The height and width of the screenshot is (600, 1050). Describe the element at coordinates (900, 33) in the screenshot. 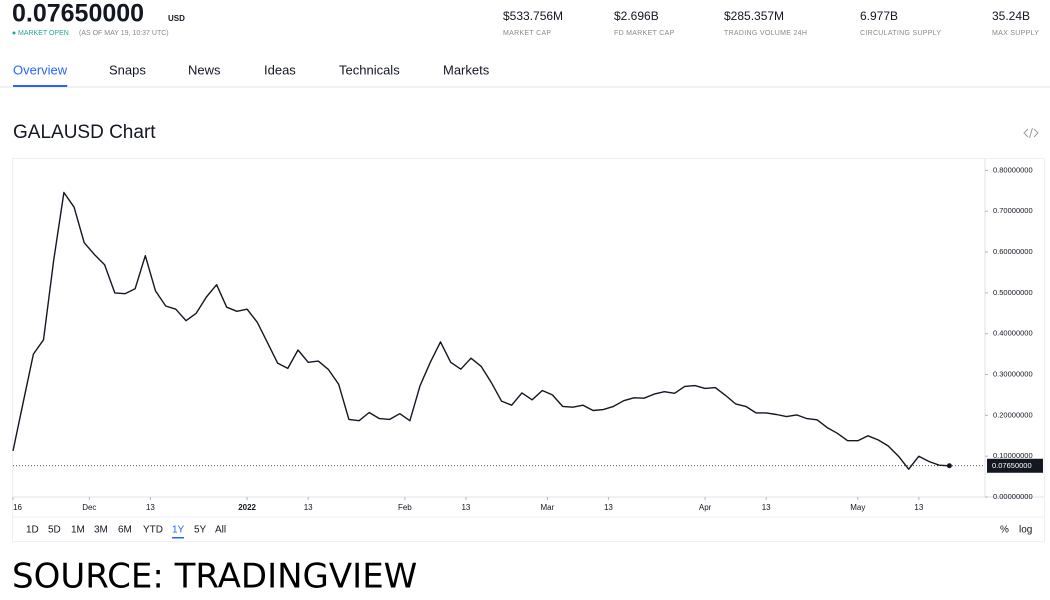

I see `stat-label: CIRCULATING SUPPLY` at that location.